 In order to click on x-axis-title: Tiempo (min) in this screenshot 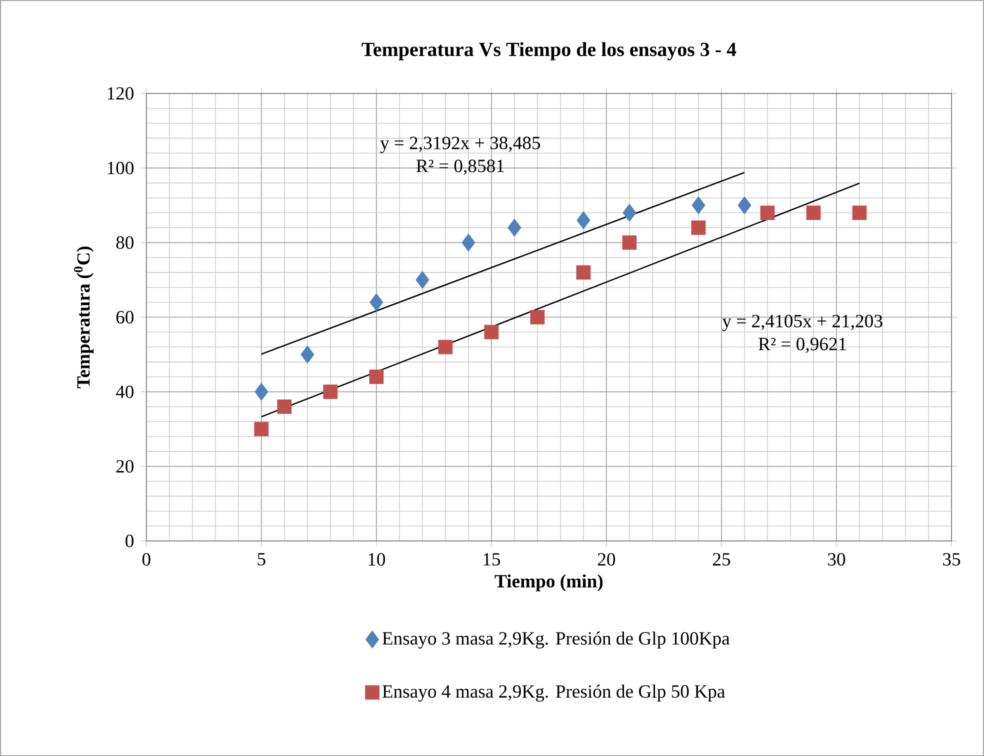, I will do `click(548, 583)`.